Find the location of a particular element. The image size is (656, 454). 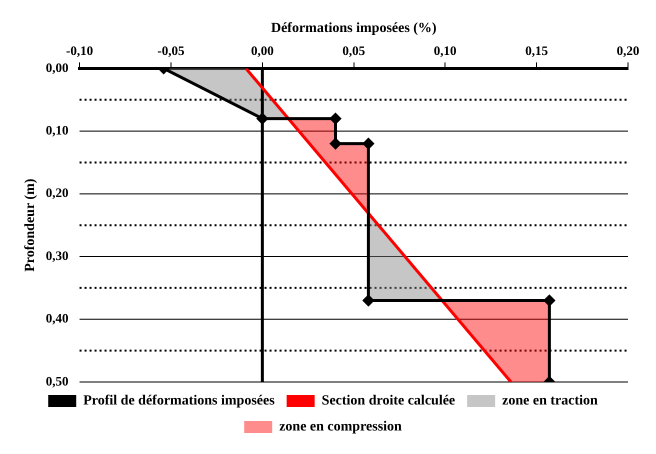

x-tick-label: -0,10 is located at coordinates (80, 50).